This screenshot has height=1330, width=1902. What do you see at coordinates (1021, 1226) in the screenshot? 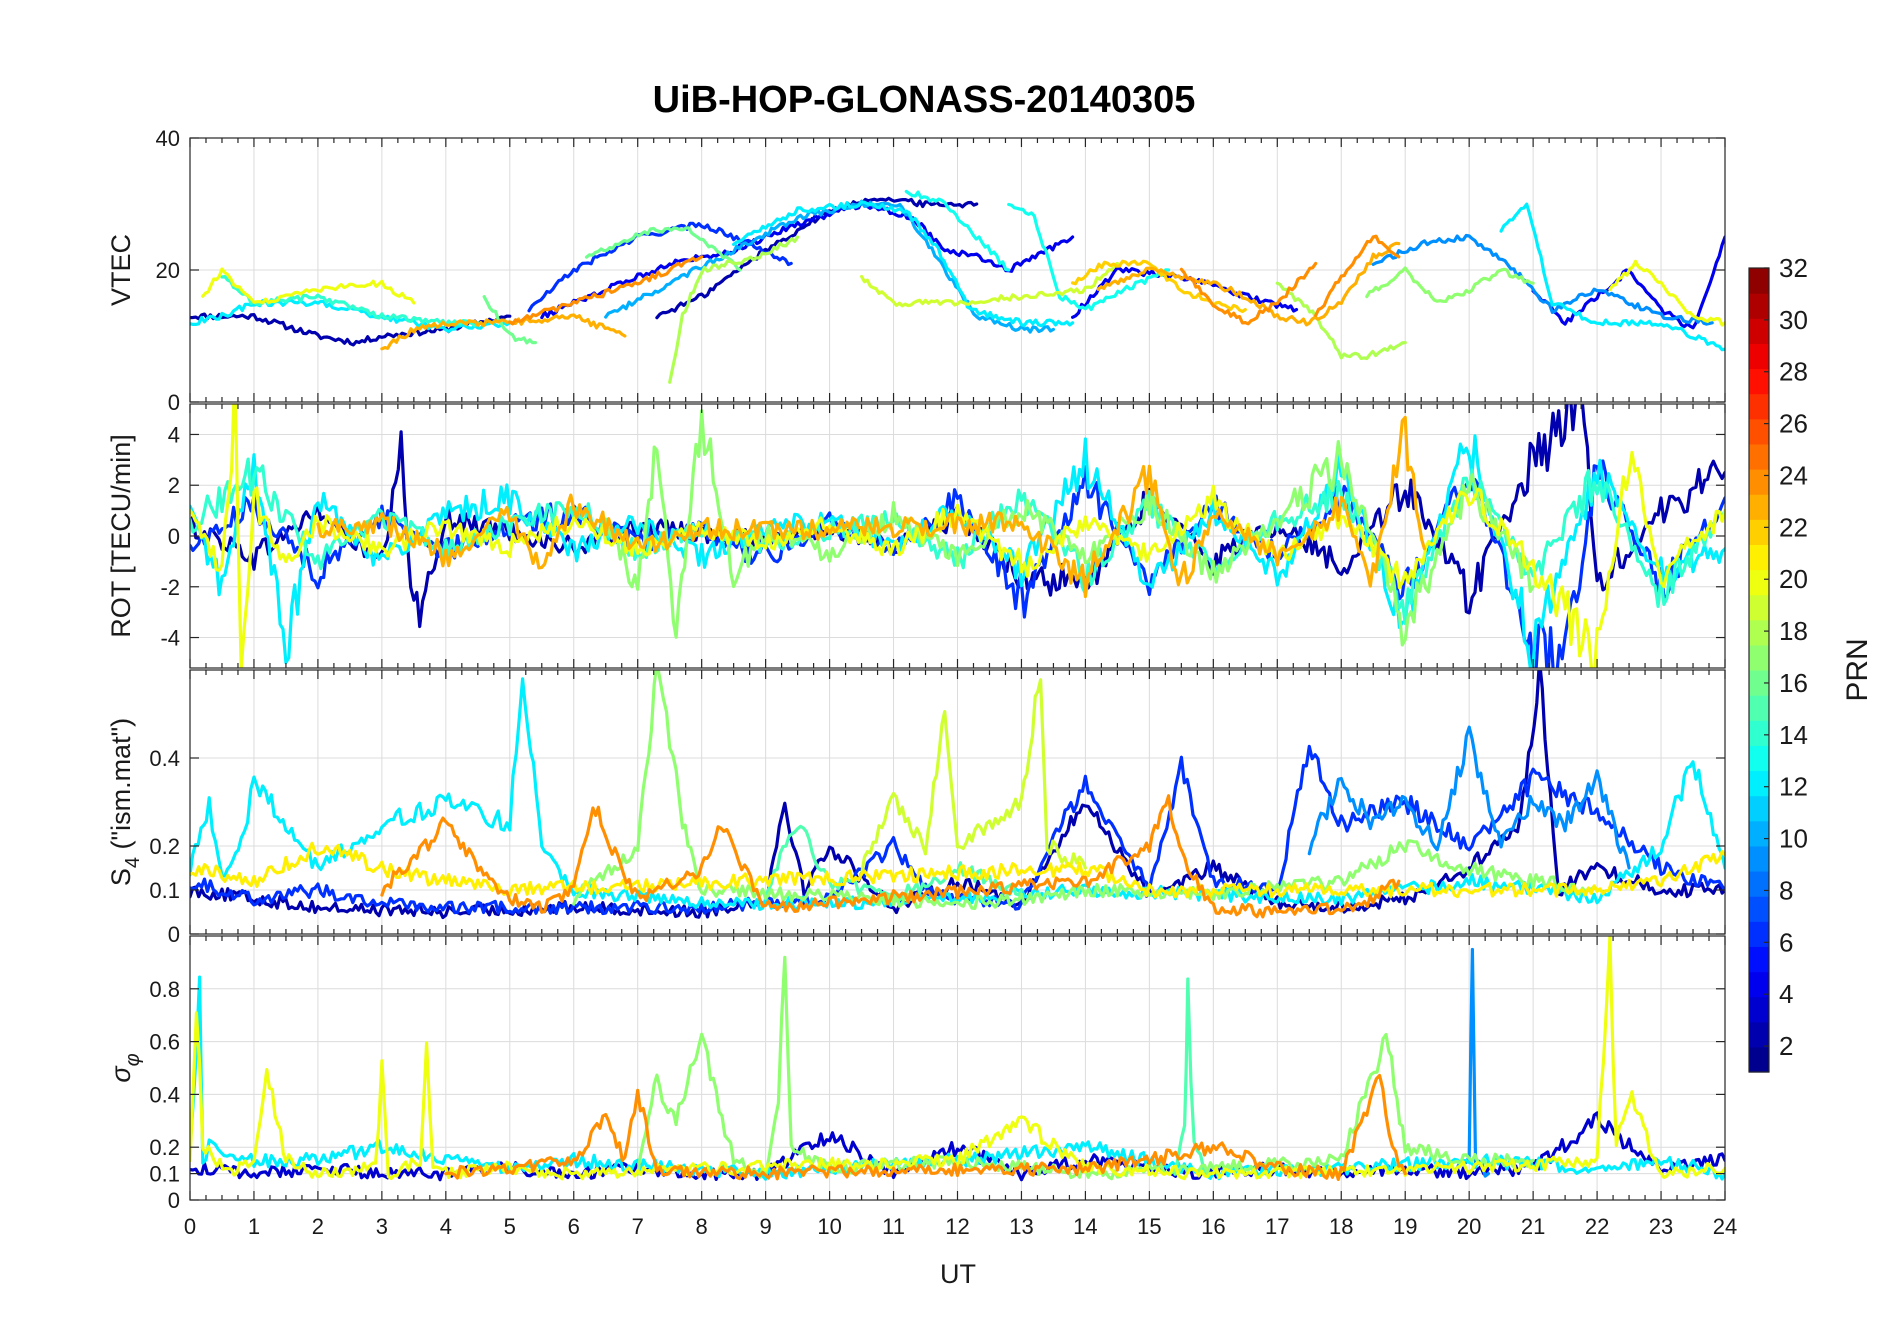
I see `x-tick-label: 13` at bounding box center [1021, 1226].